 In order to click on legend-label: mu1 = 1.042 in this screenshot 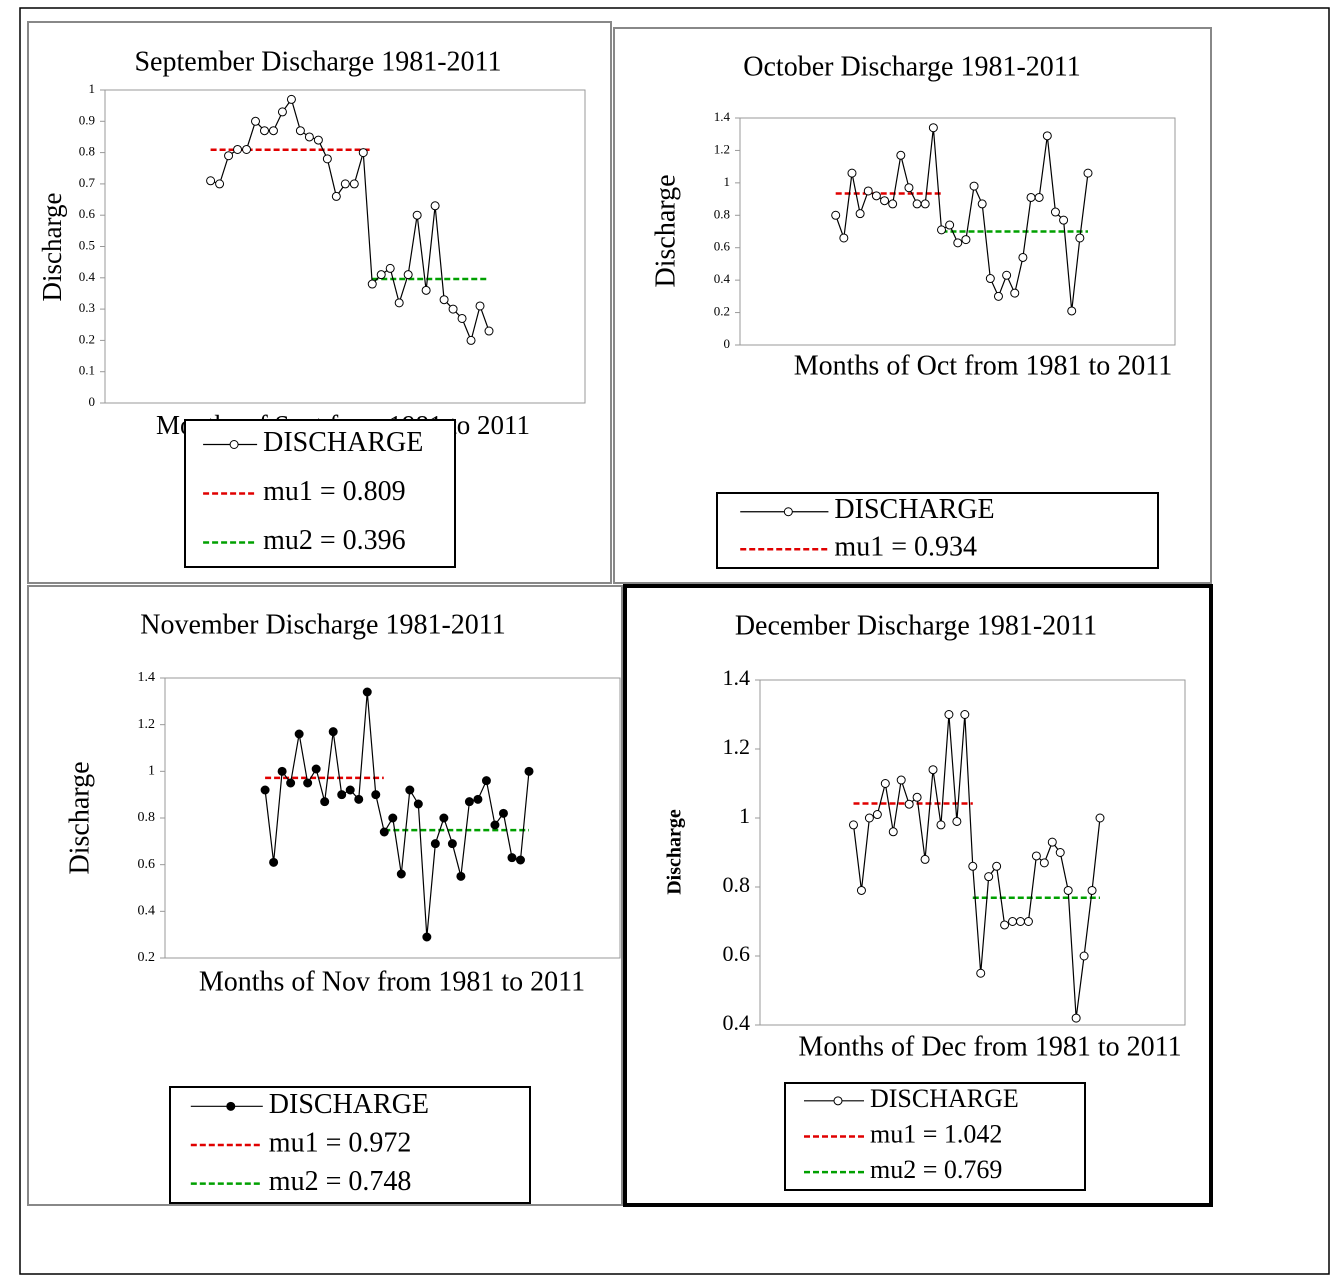, I will do `click(936, 1133)`.